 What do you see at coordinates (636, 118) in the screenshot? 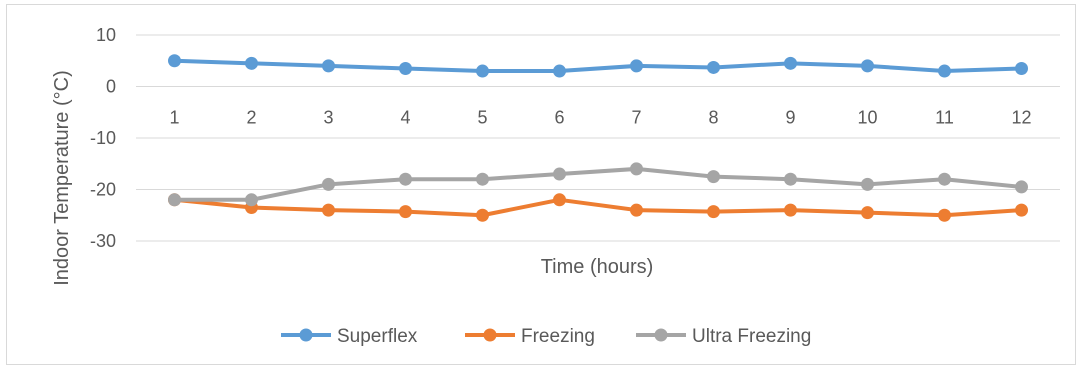
I see `x-tick-label: 7` at bounding box center [636, 118].